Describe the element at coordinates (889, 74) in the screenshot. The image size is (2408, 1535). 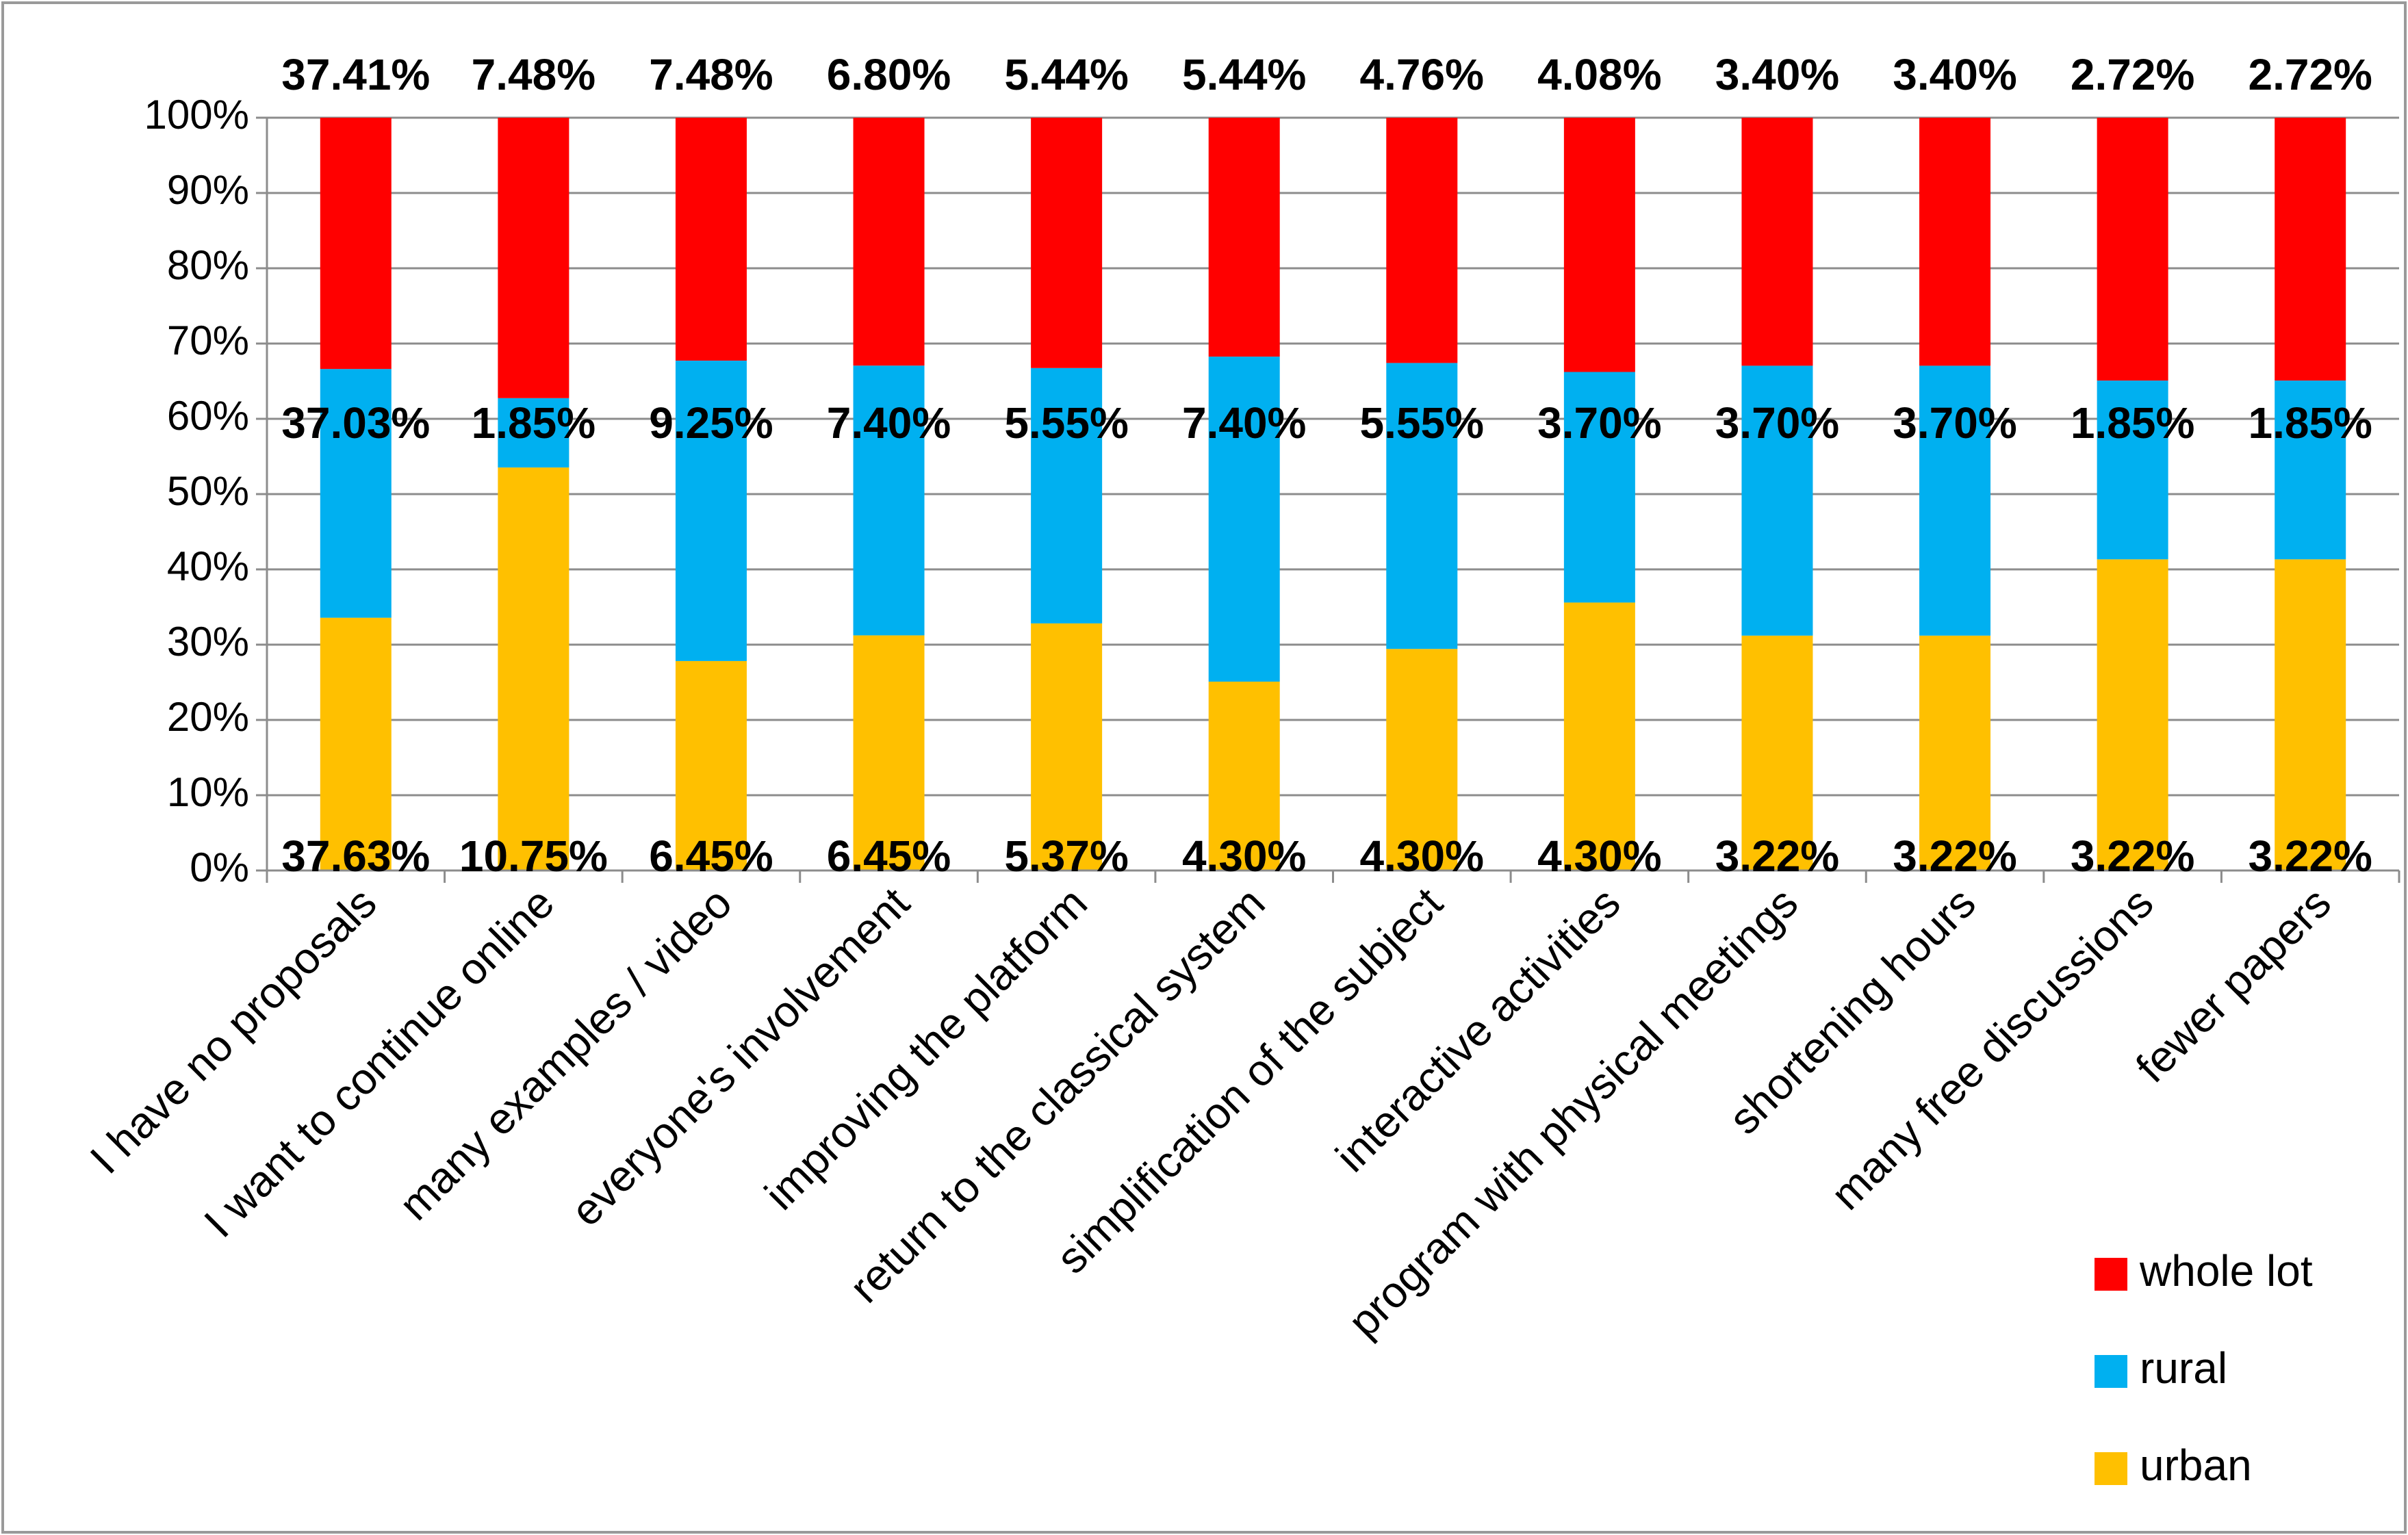
I see `data-label-whole-lot: 6.80%` at that location.